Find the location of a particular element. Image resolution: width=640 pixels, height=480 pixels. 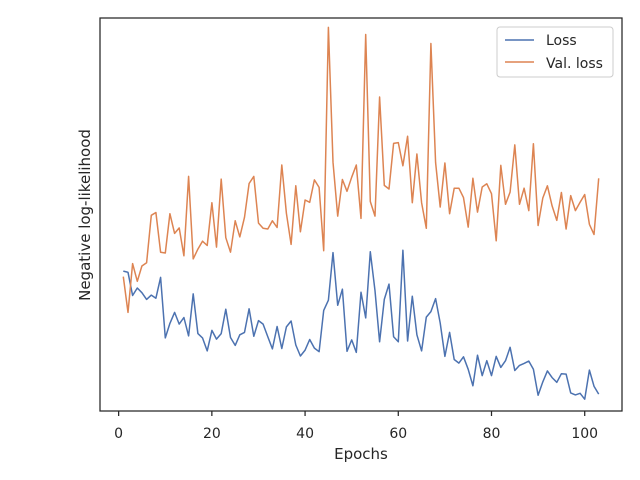

x-tick-label: 40 is located at coordinates (305, 434).